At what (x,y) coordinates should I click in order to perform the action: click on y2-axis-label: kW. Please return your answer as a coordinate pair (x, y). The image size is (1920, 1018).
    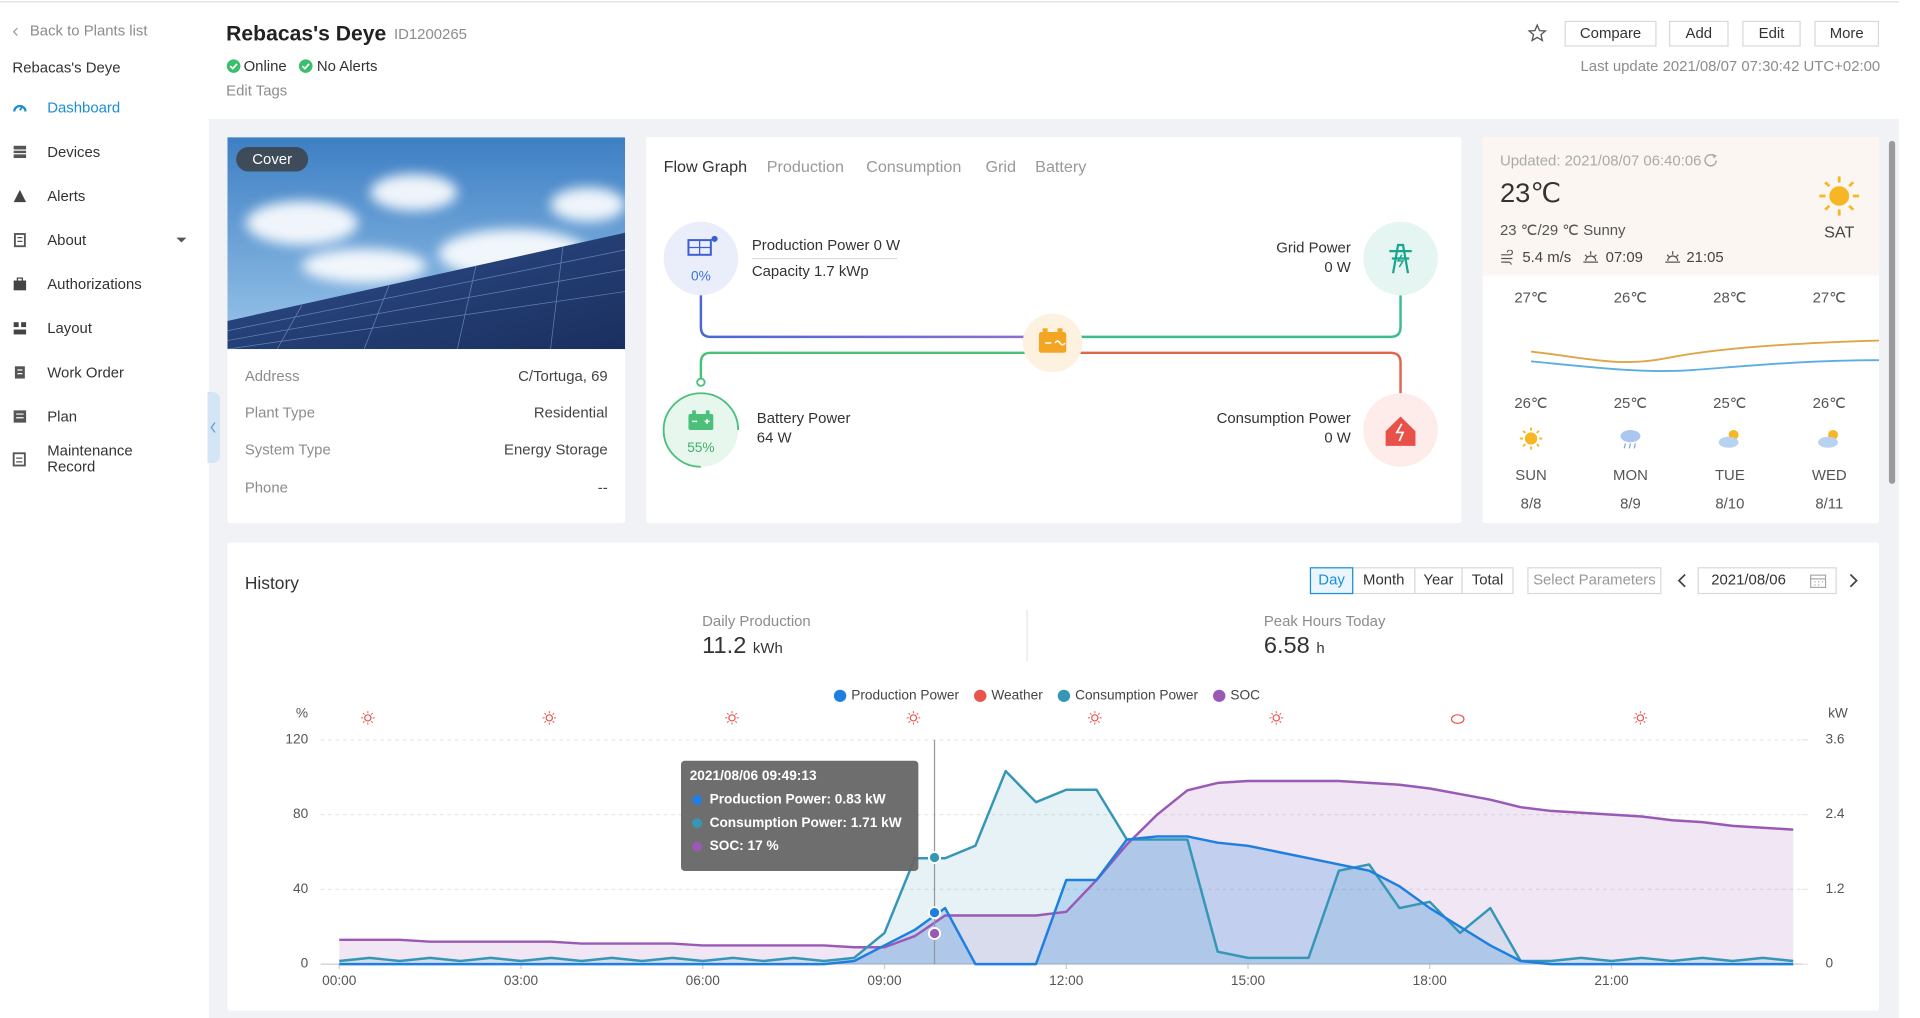
    Looking at the image, I should click on (1838, 713).